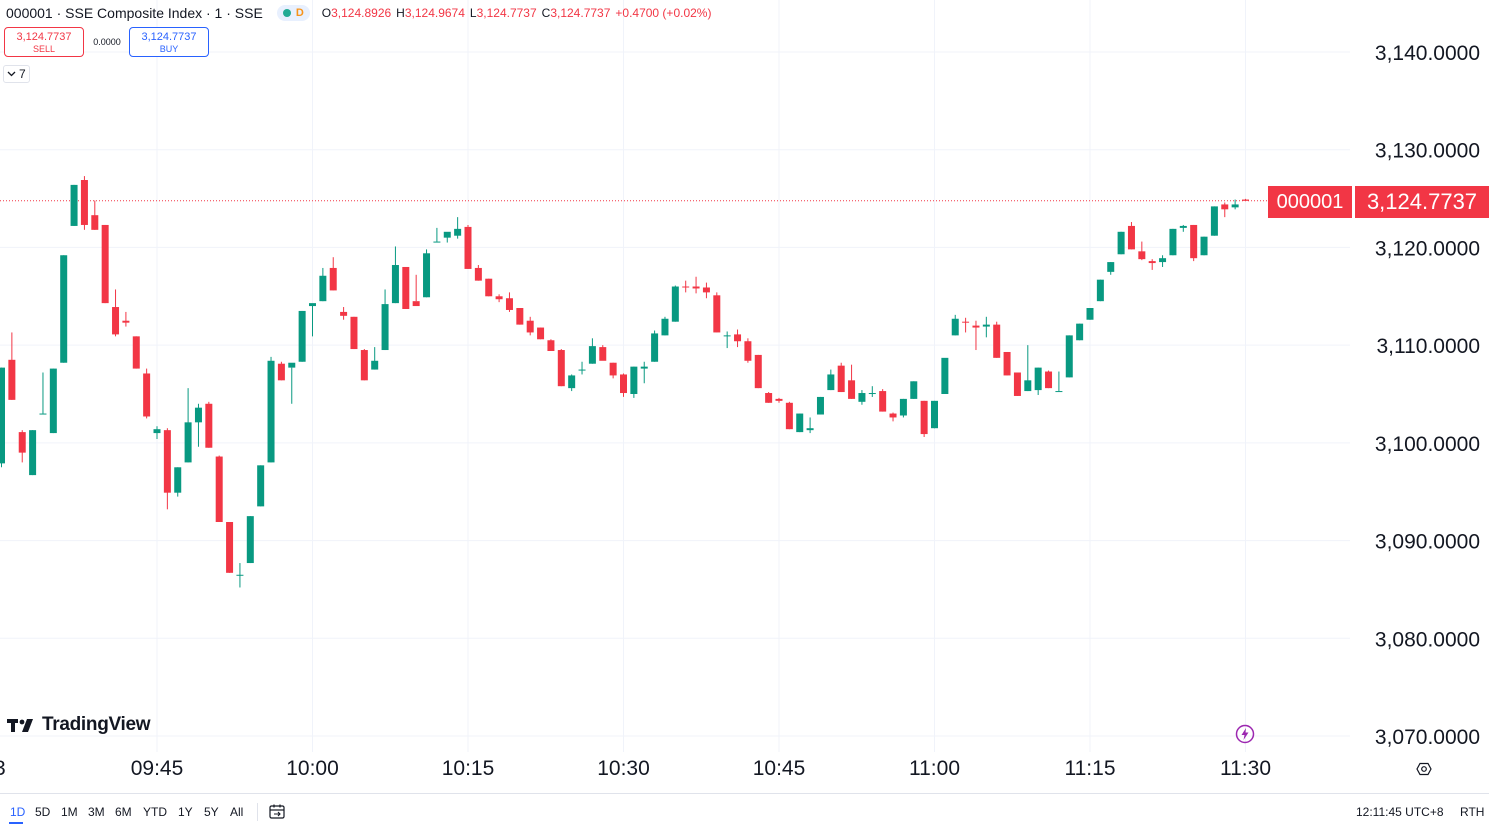  Describe the element at coordinates (134, 13) in the screenshot. I see `symbol-title: 000001 · SSE Composite Index · 1 · SSE` at that location.